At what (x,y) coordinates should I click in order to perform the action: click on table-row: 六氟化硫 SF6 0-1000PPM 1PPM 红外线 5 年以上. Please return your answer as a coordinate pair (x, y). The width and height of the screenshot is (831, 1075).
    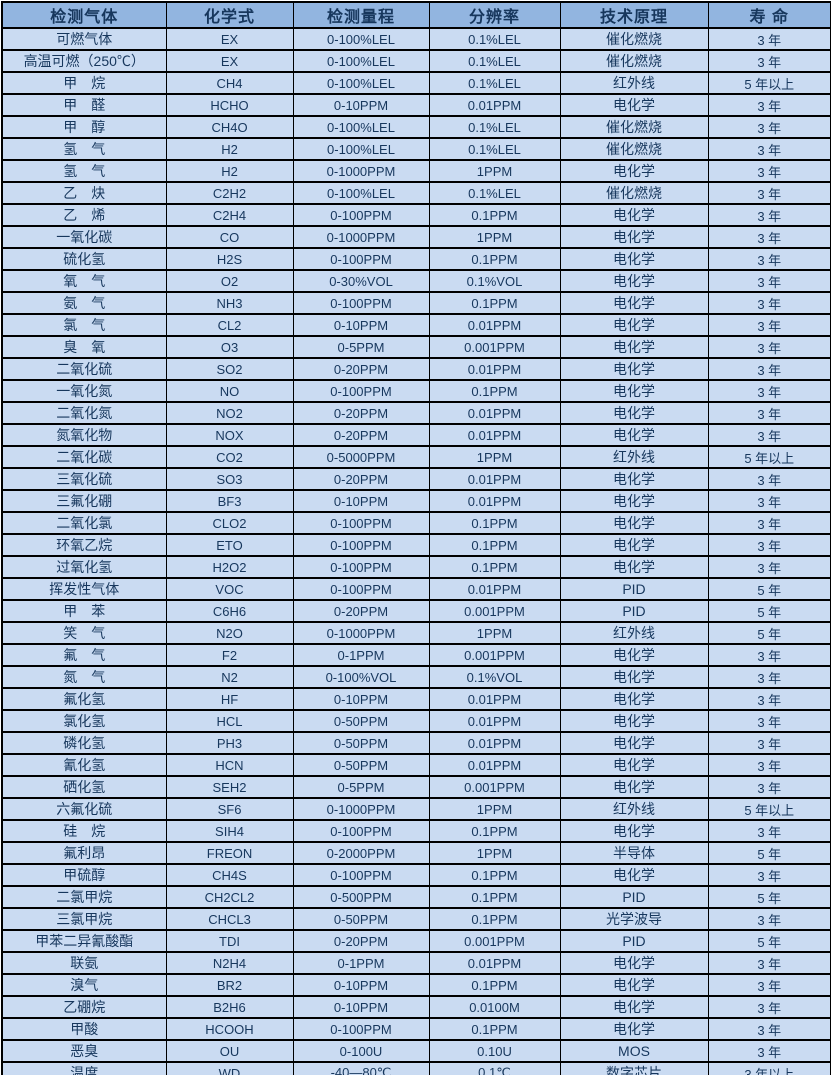
    Looking at the image, I should click on (416, 809).